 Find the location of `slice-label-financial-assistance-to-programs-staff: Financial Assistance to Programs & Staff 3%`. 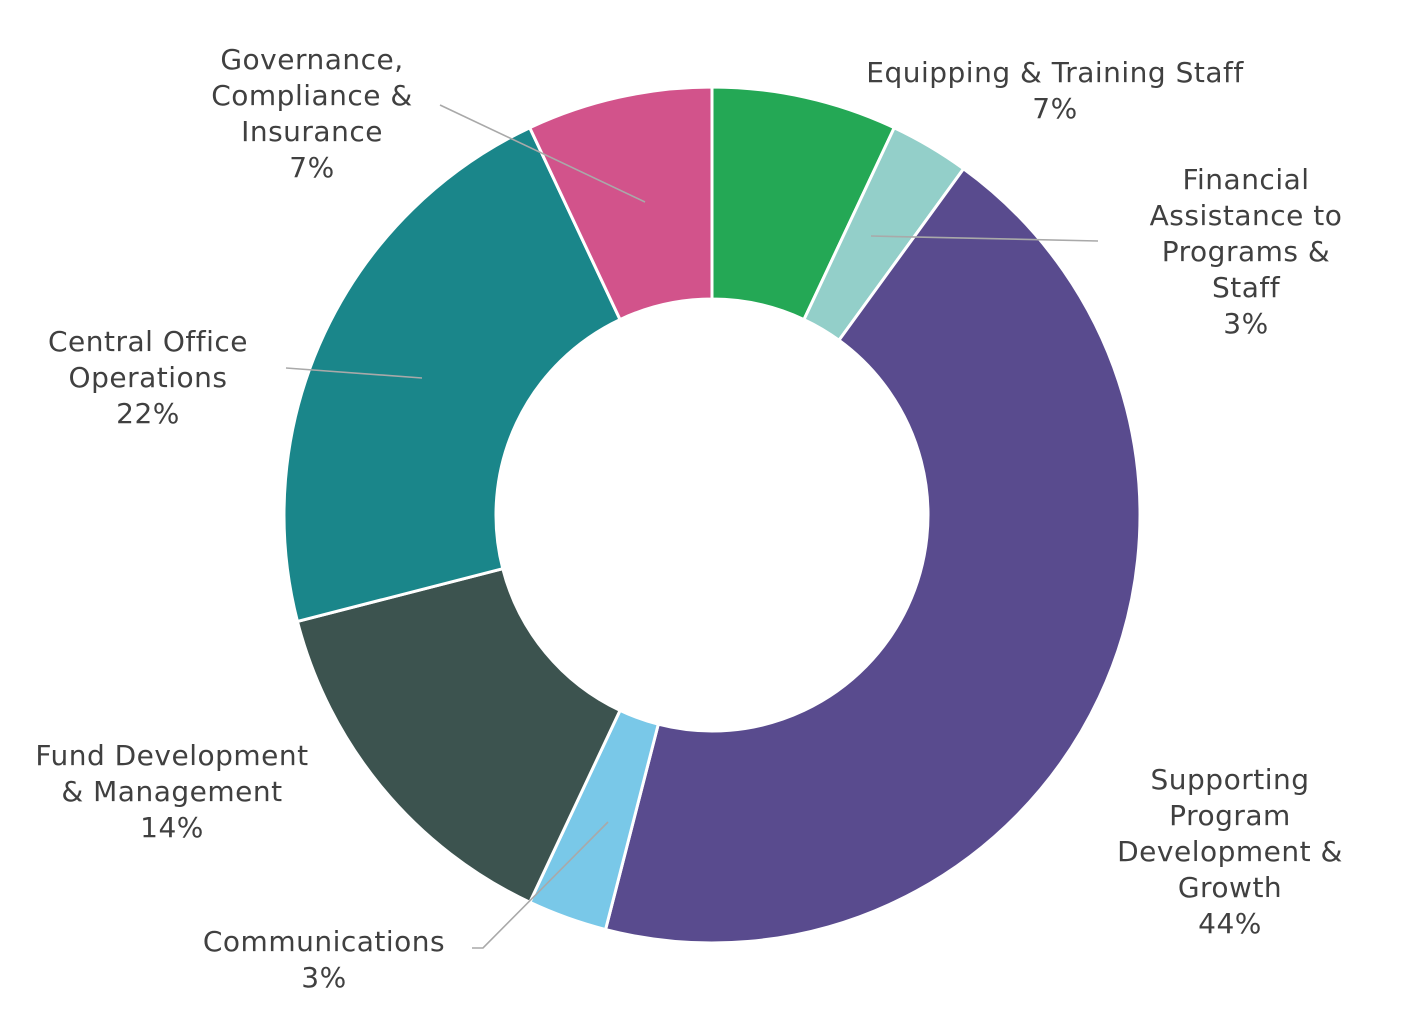

slice-label-financial-assistance-to-programs-staff: Financial Assistance to Programs & Staff 3% is located at coordinates (1246, 251).